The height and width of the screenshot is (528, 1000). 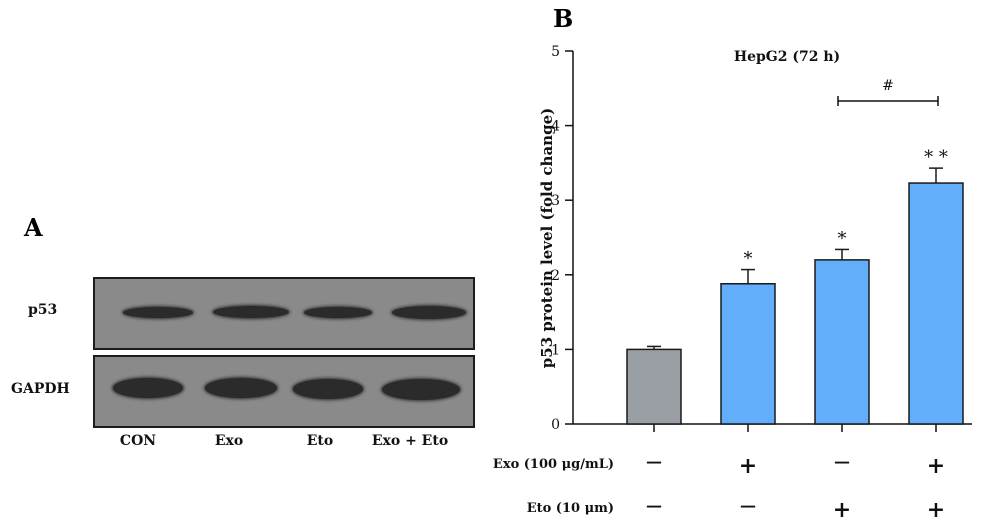 What do you see at coordinates (555, 201) in the screenshot?
I see `y-tick-label-3: 3` at bounding box center [555, 201].